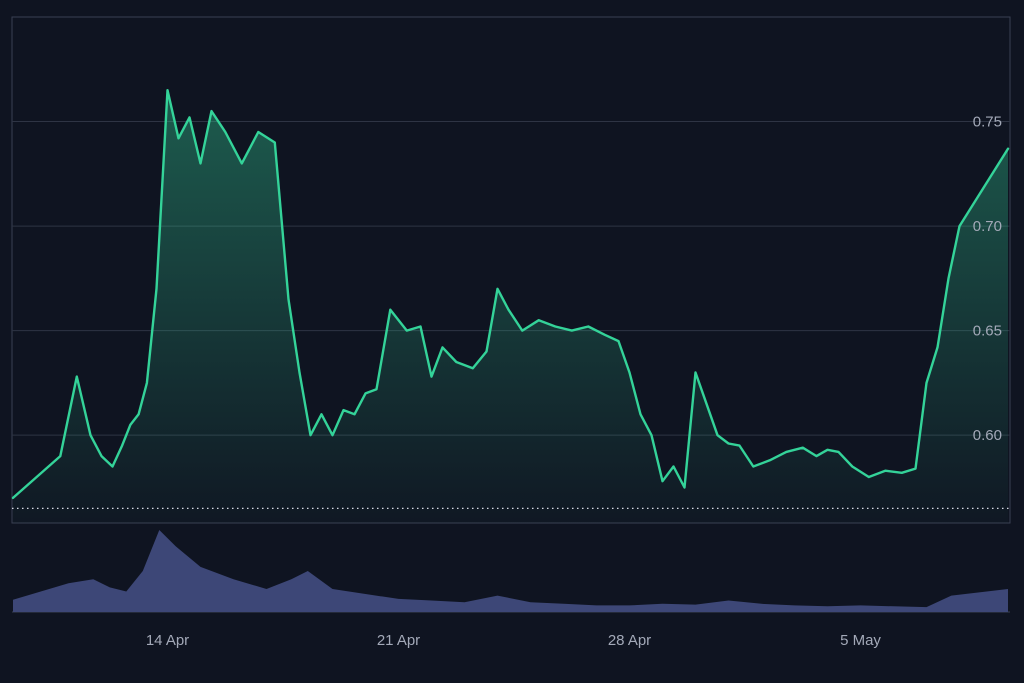 The image size is (1024, 683). What do you see at coordinates (987, 279) in the screenshot?
I see `y-axis-ticks: 0.60 0.65 0.70 0.75` at bounding box center [987, 279].